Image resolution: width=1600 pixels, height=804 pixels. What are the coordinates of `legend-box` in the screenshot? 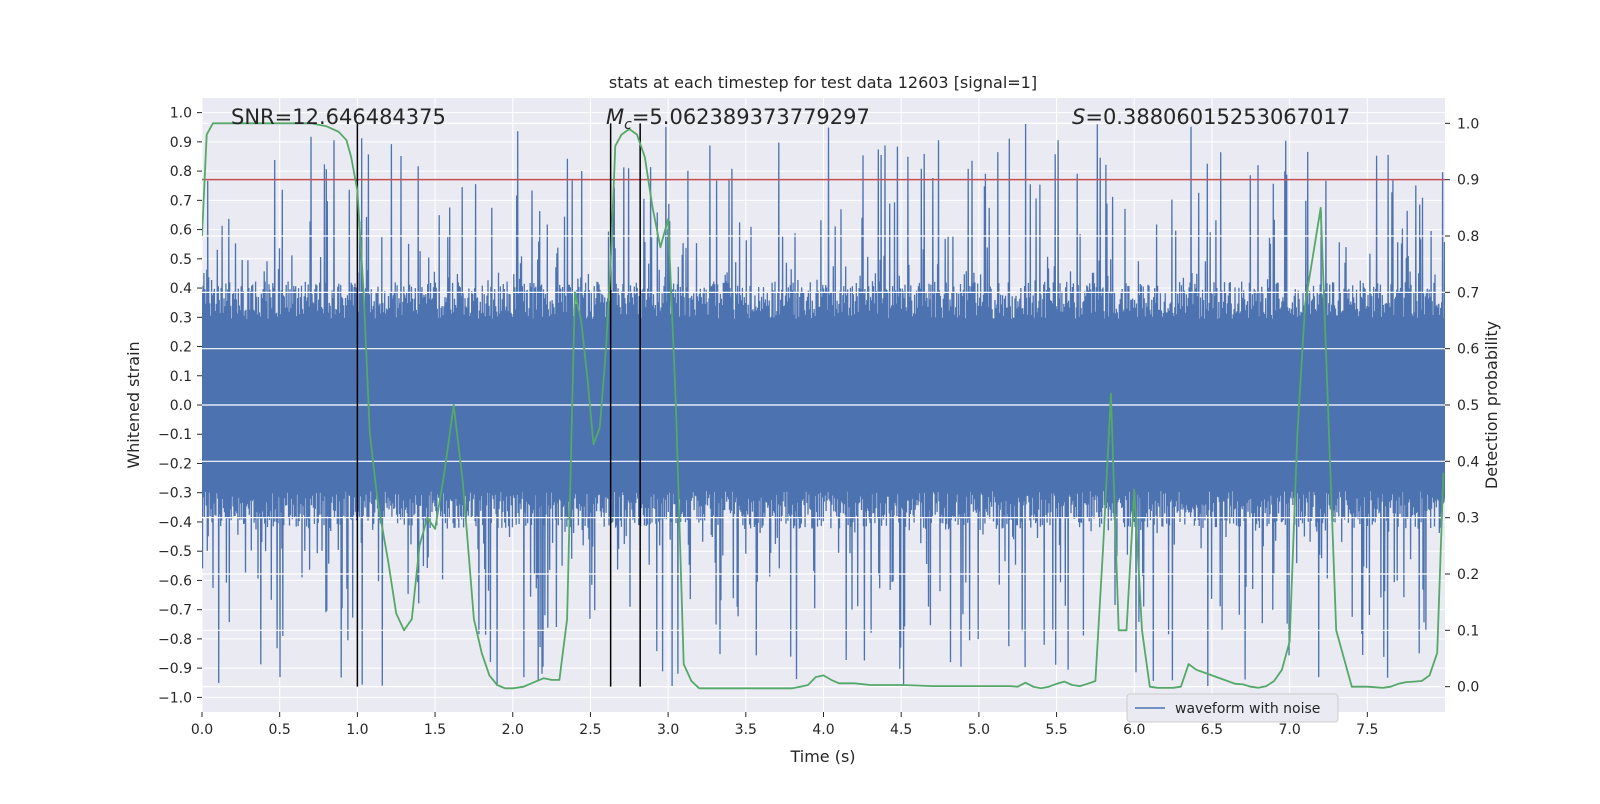 It's located at (1232, 708).